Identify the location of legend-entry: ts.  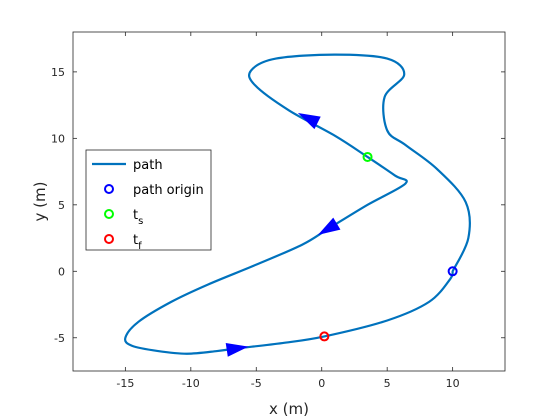
(138, 217).